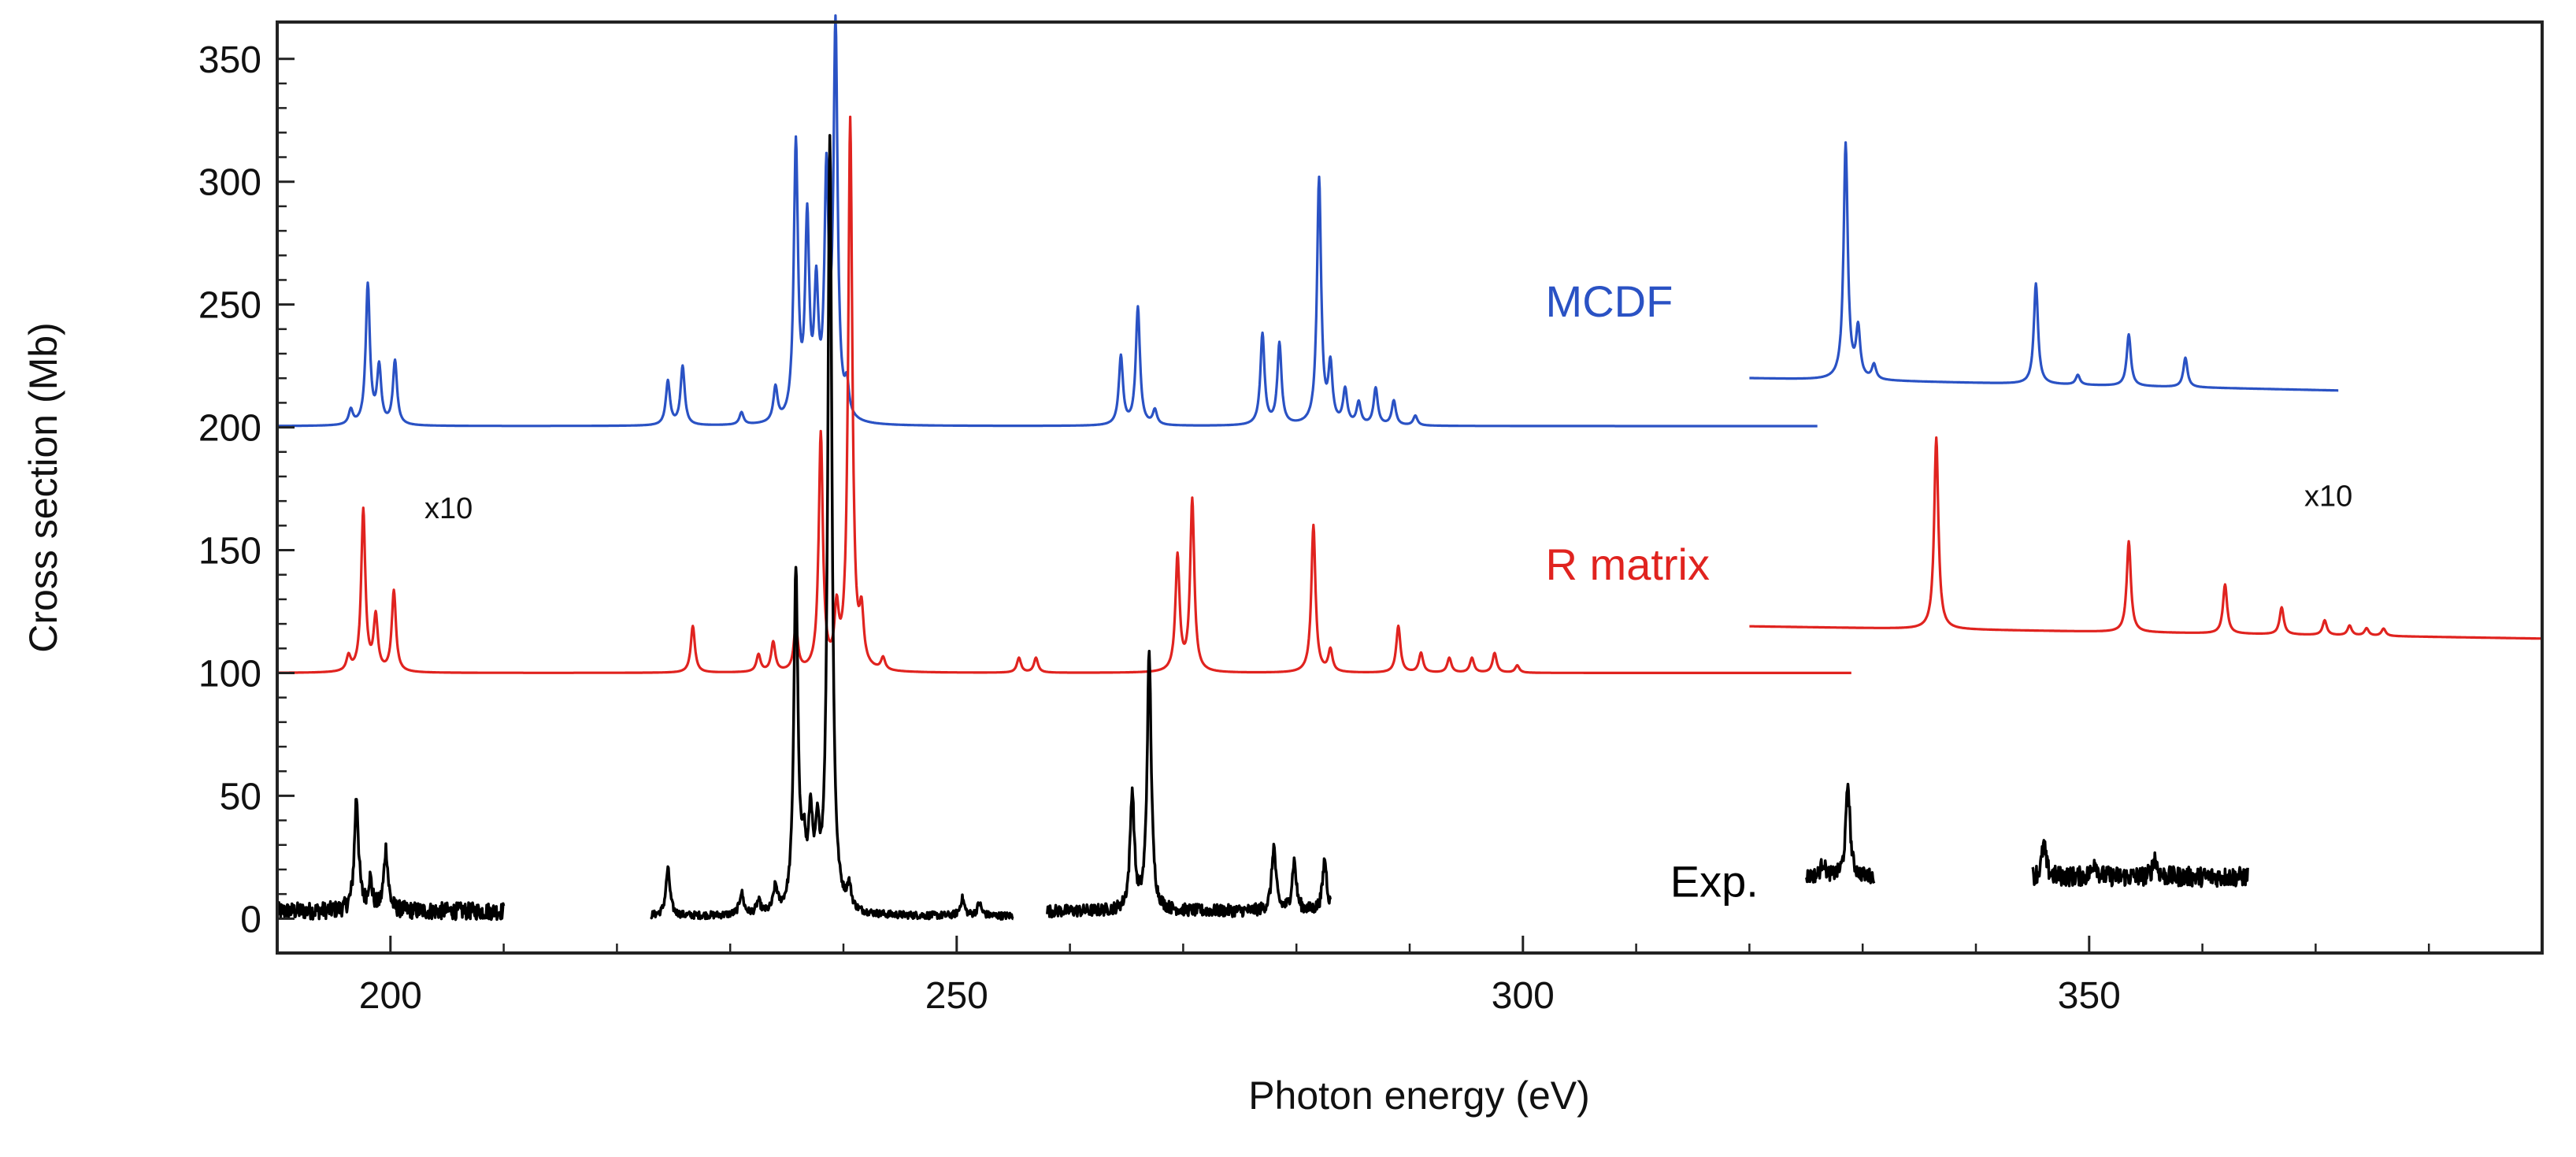  Describe the element at coordinates (1714, 881) in the screenshot. I see `series-label-exp-: Exp.` at that location.